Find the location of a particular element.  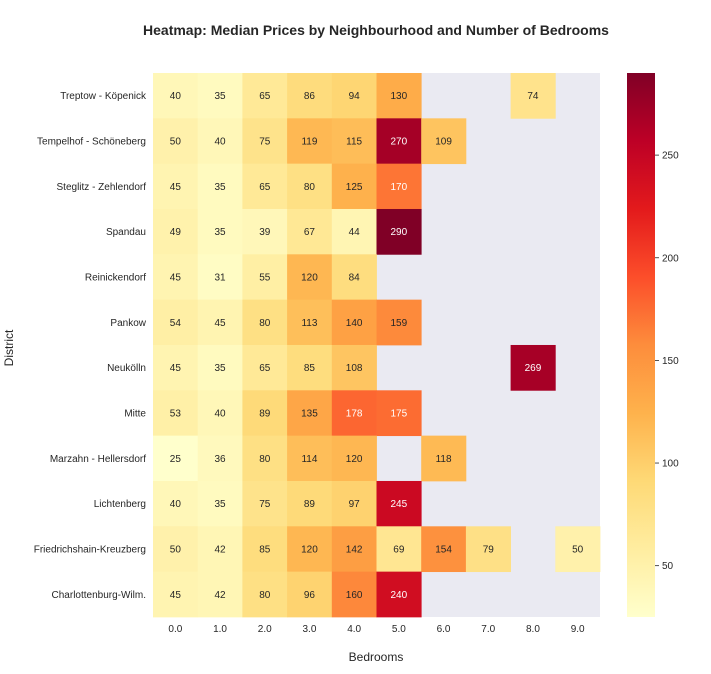

cell-value-label: 115 is located at coordinates (354, 141).